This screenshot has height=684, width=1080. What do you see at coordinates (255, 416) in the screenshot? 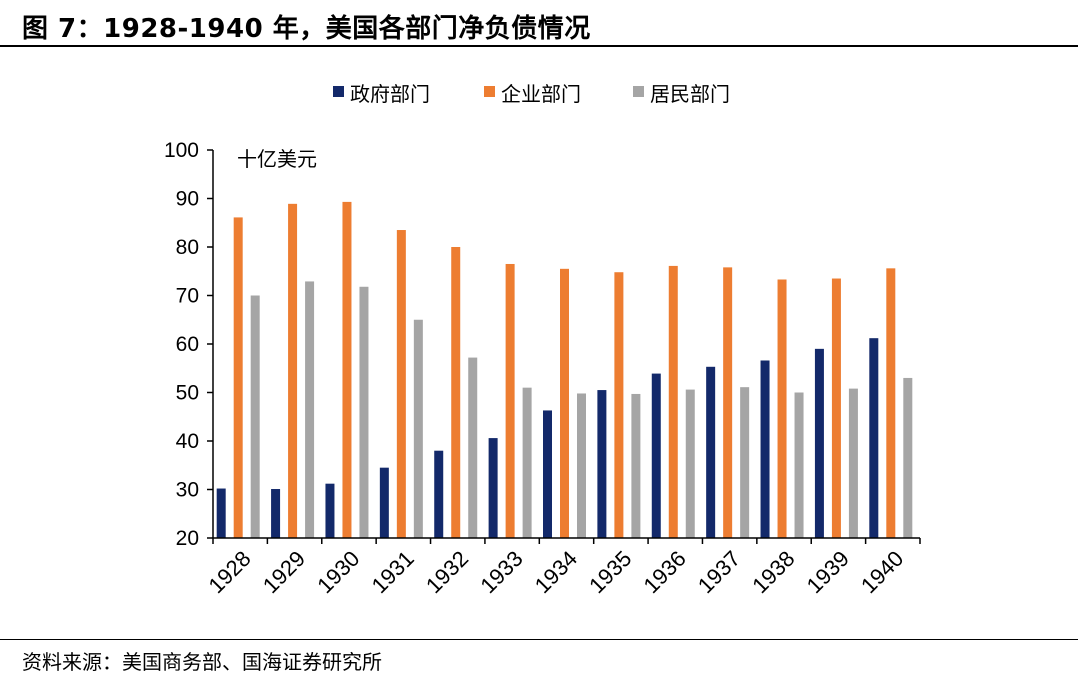
I see `bar-居民部门-1928` at bounding box center [255, 416].